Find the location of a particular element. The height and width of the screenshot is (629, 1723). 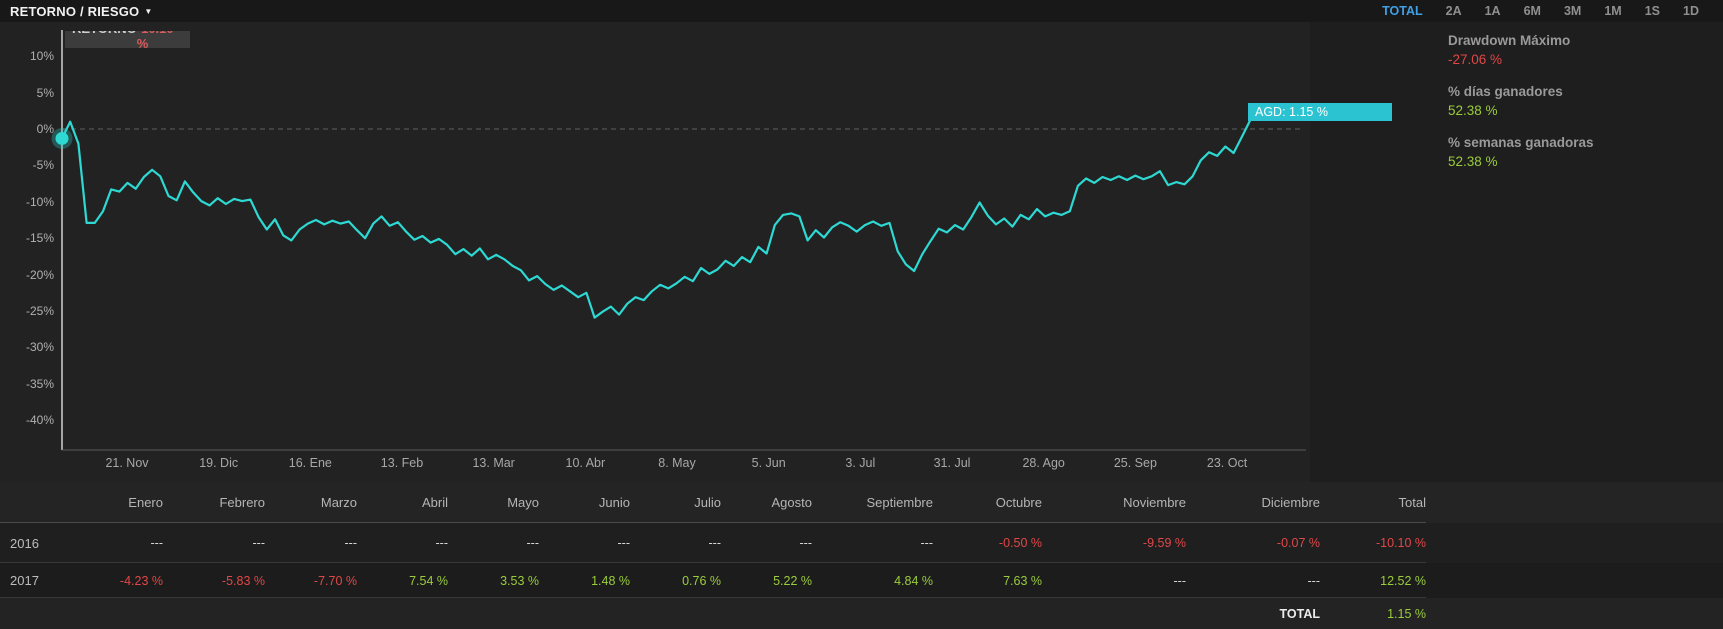

table-cell: Febrero is located at coordinates (242, 502).